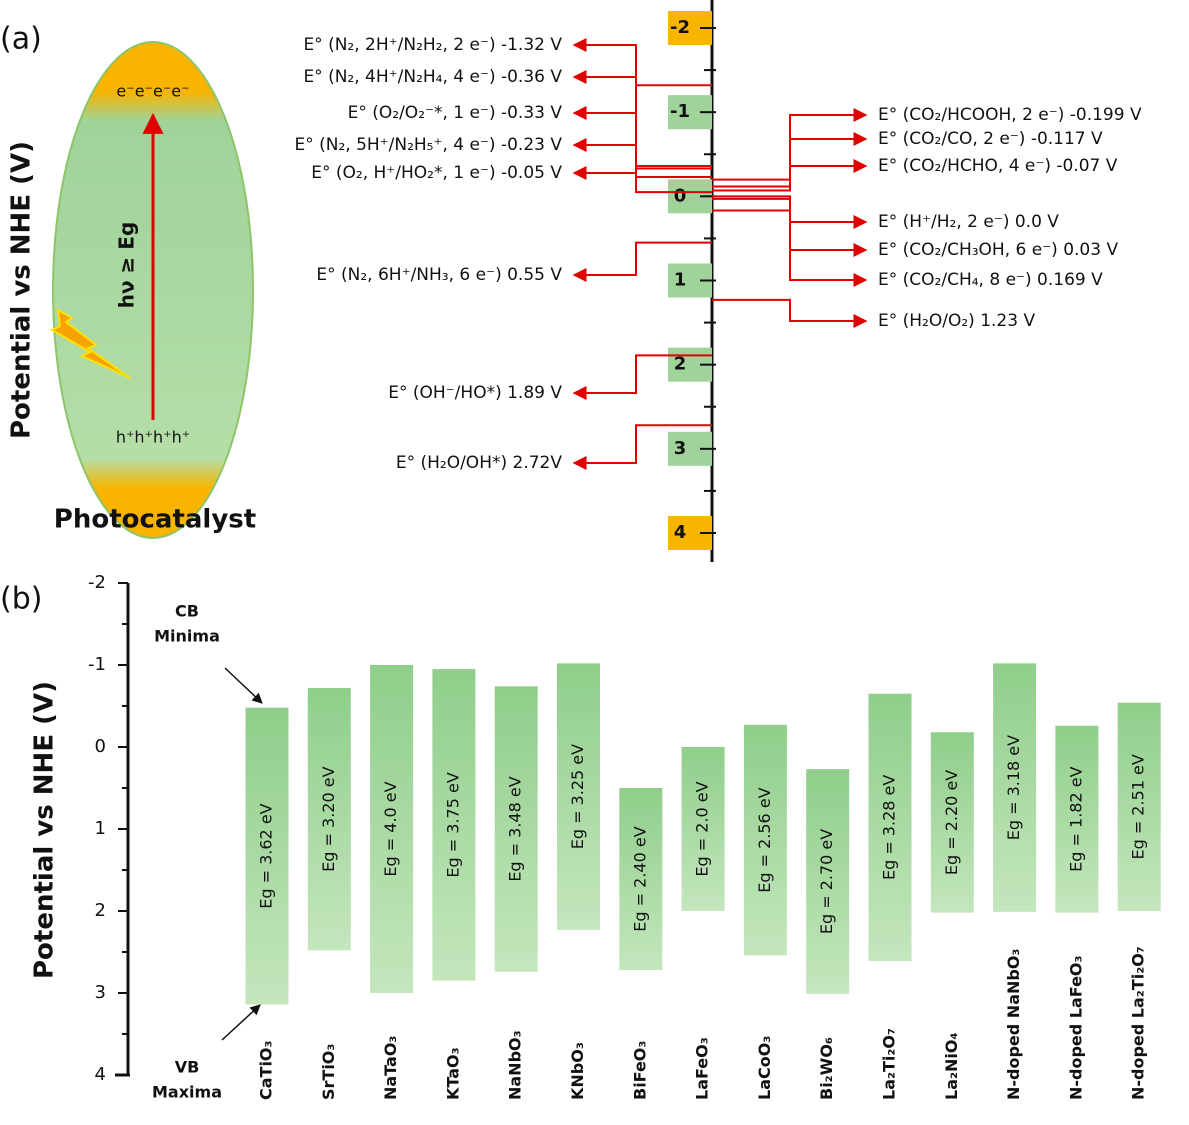 This screenshot has height=1125, width=1189. I want to click on x-tick-label: NaNbO₃, so click(515, 1065).